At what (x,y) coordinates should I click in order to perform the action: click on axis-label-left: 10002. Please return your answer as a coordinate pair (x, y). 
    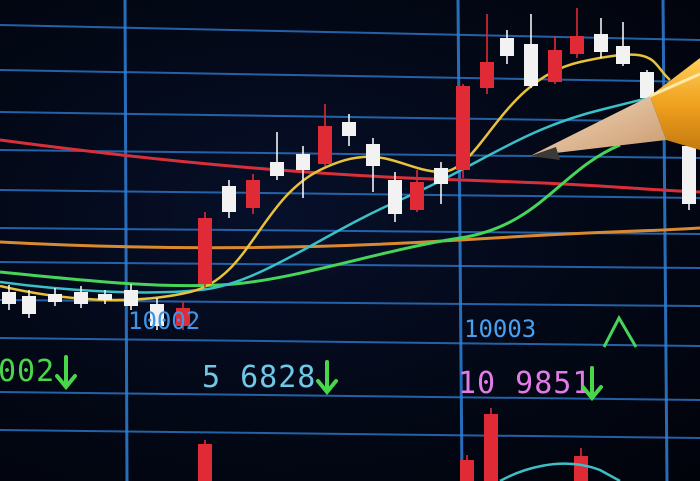
    Looking at the image, I should click on (164, 321).